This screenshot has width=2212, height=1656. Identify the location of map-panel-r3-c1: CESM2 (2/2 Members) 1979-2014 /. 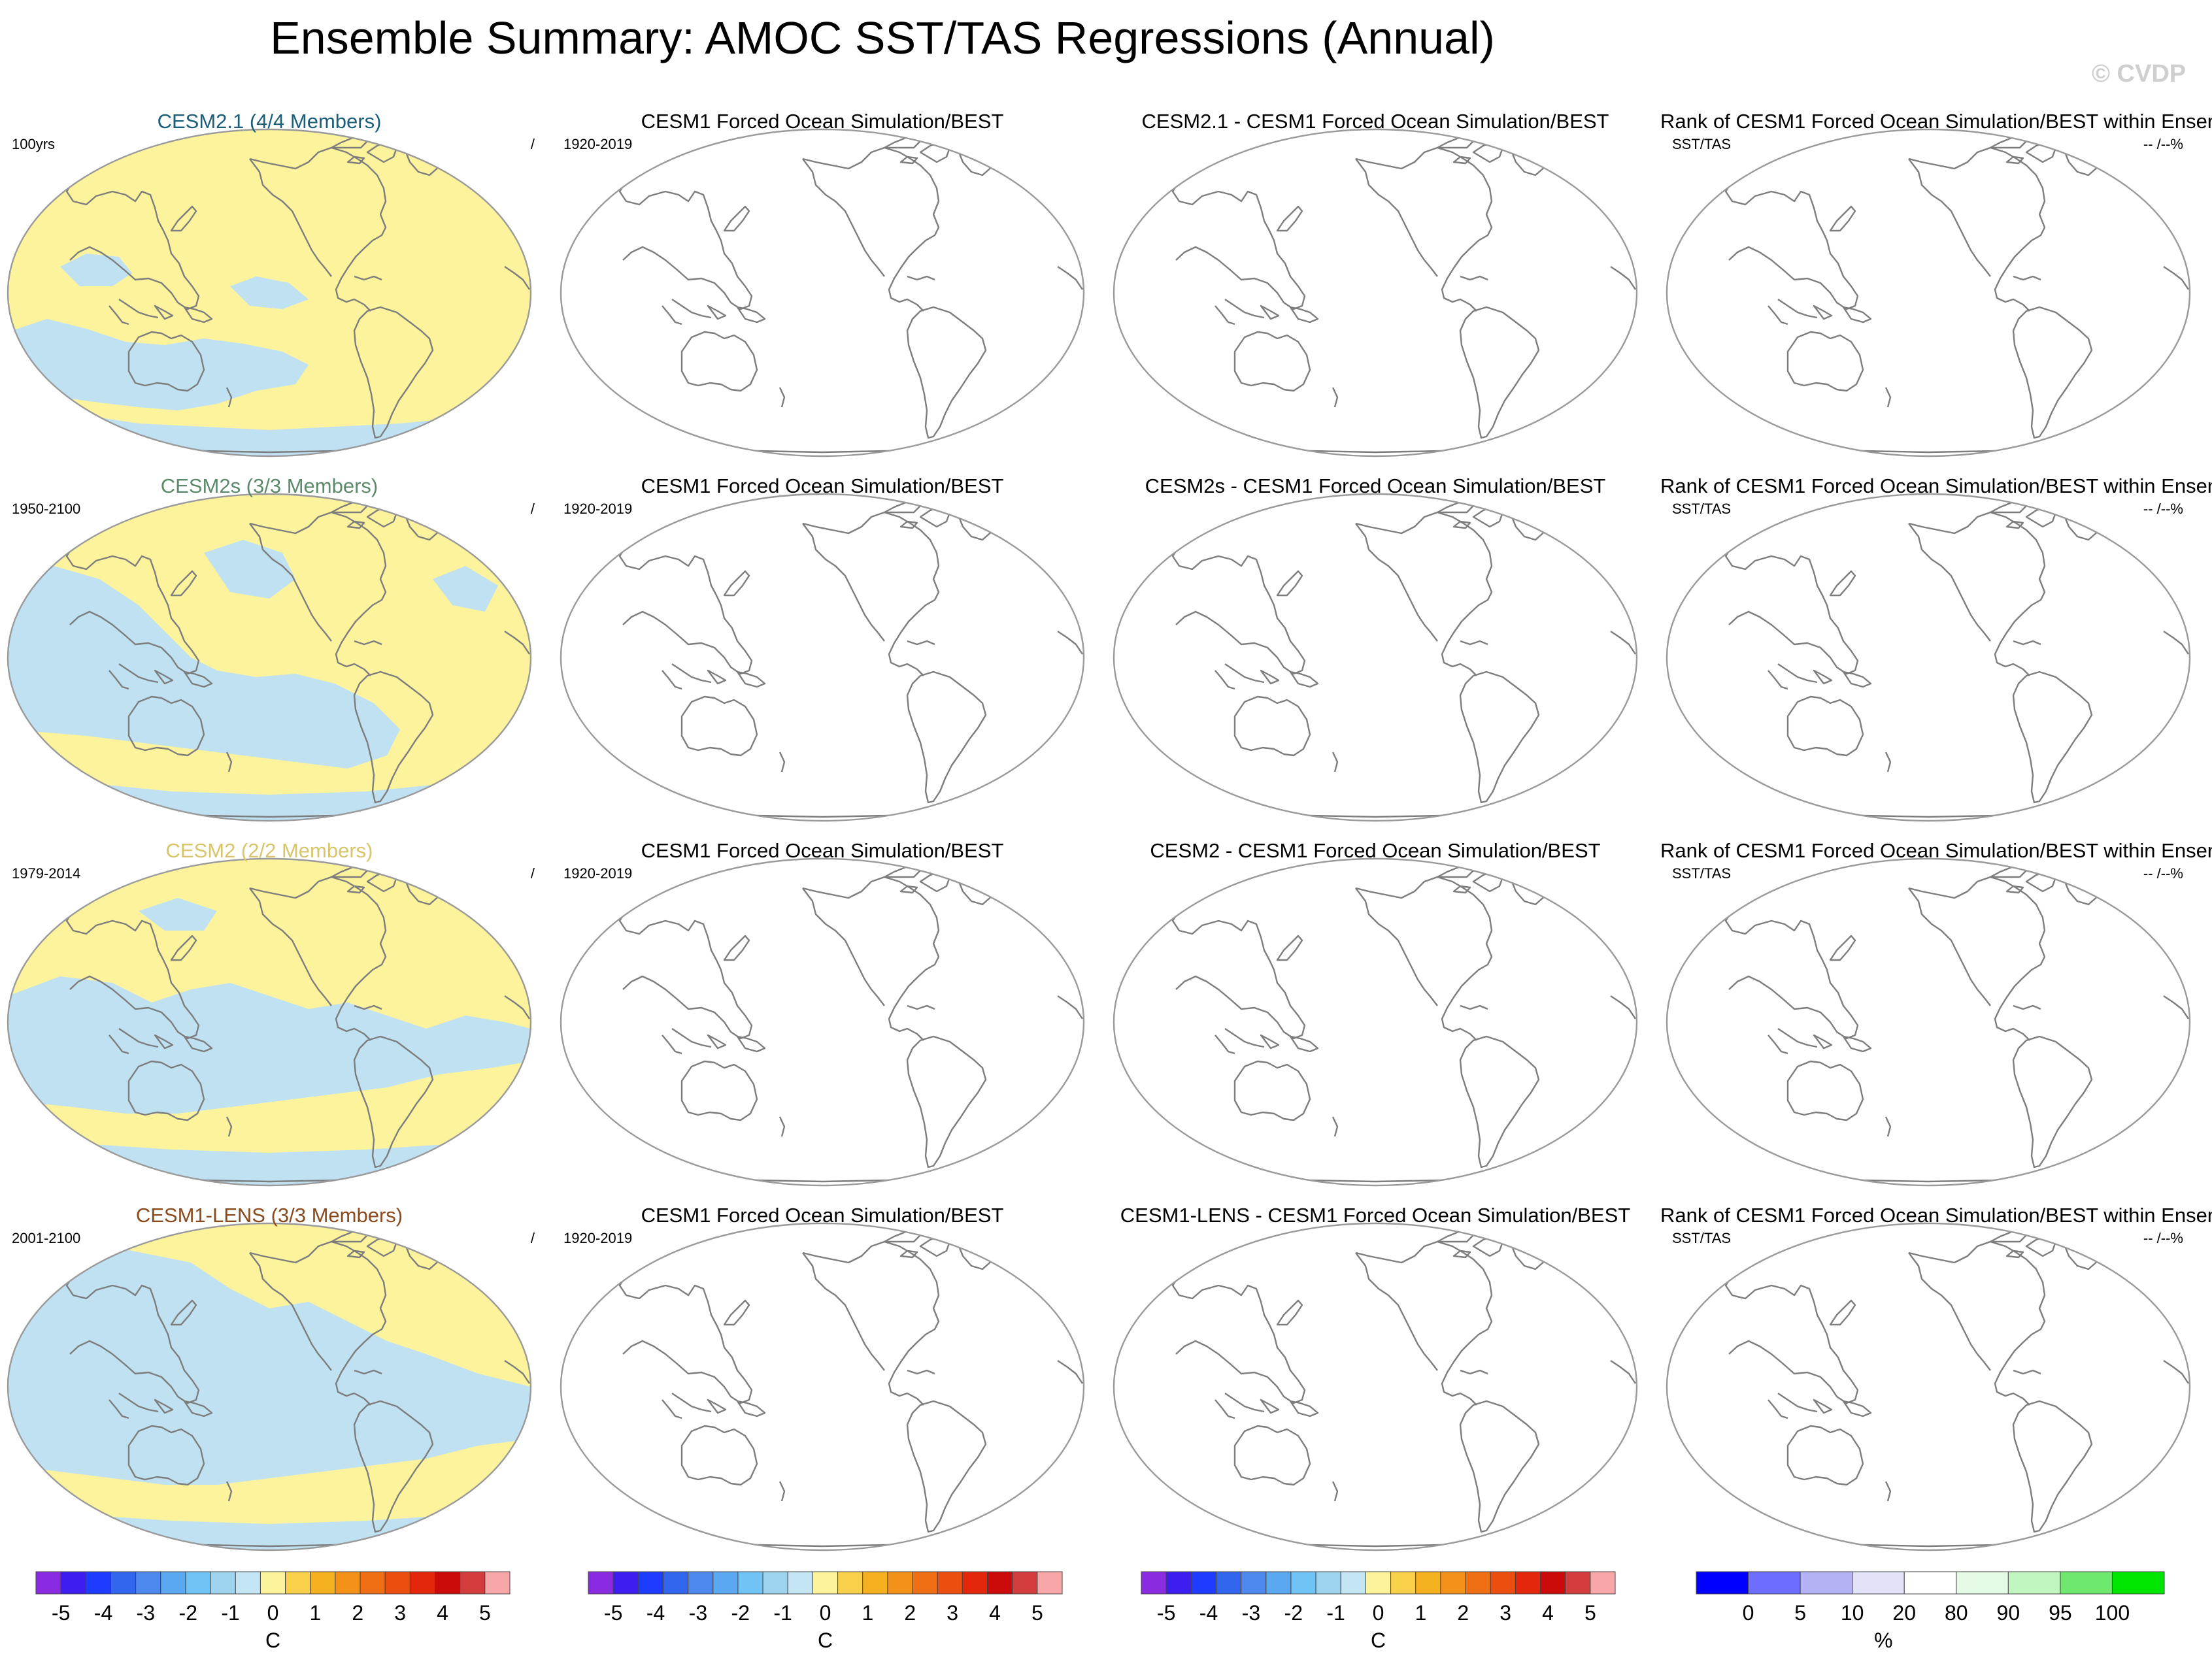
(271, 1013).